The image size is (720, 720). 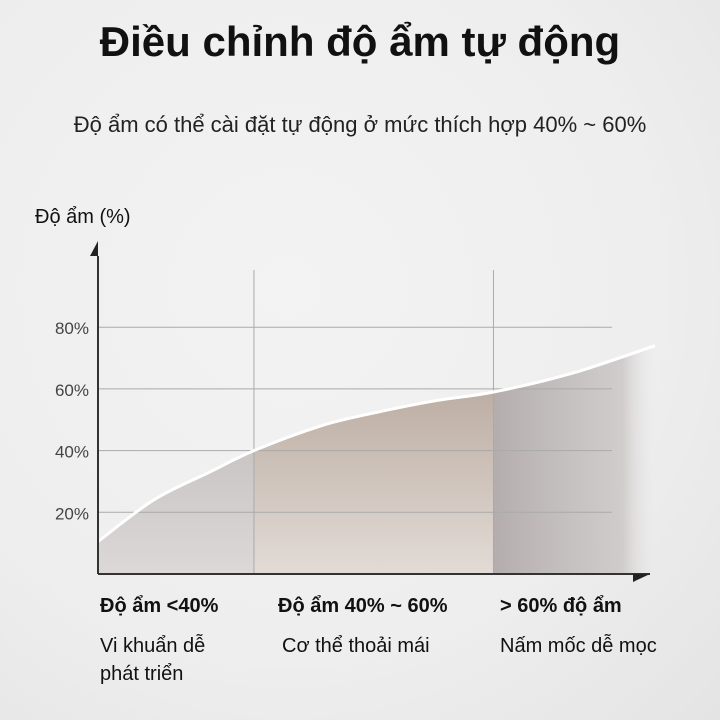 What do you see at coordinates (153, 660) in the screenshot?
I see `region-description: Vi khuẩn dễ phát triển` at bounding box center [153, 660].